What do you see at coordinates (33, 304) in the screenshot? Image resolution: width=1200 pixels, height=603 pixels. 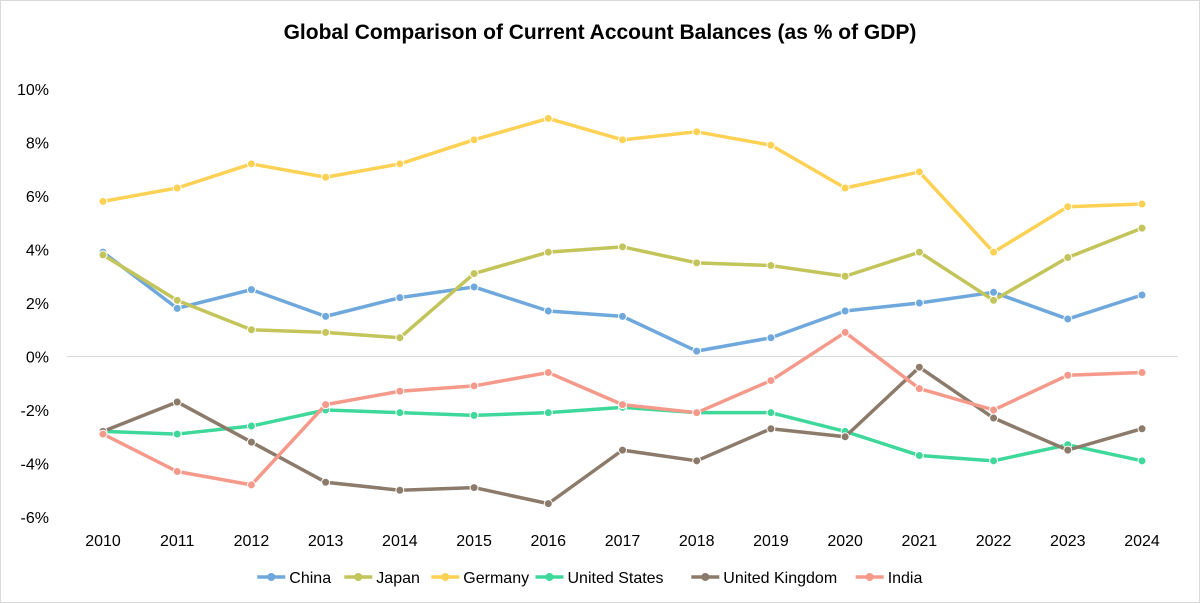 I see `y-axis: 10% 8% 6% 4% 2% 0% -2% -4% -6%` at bounding box center [33, 304].